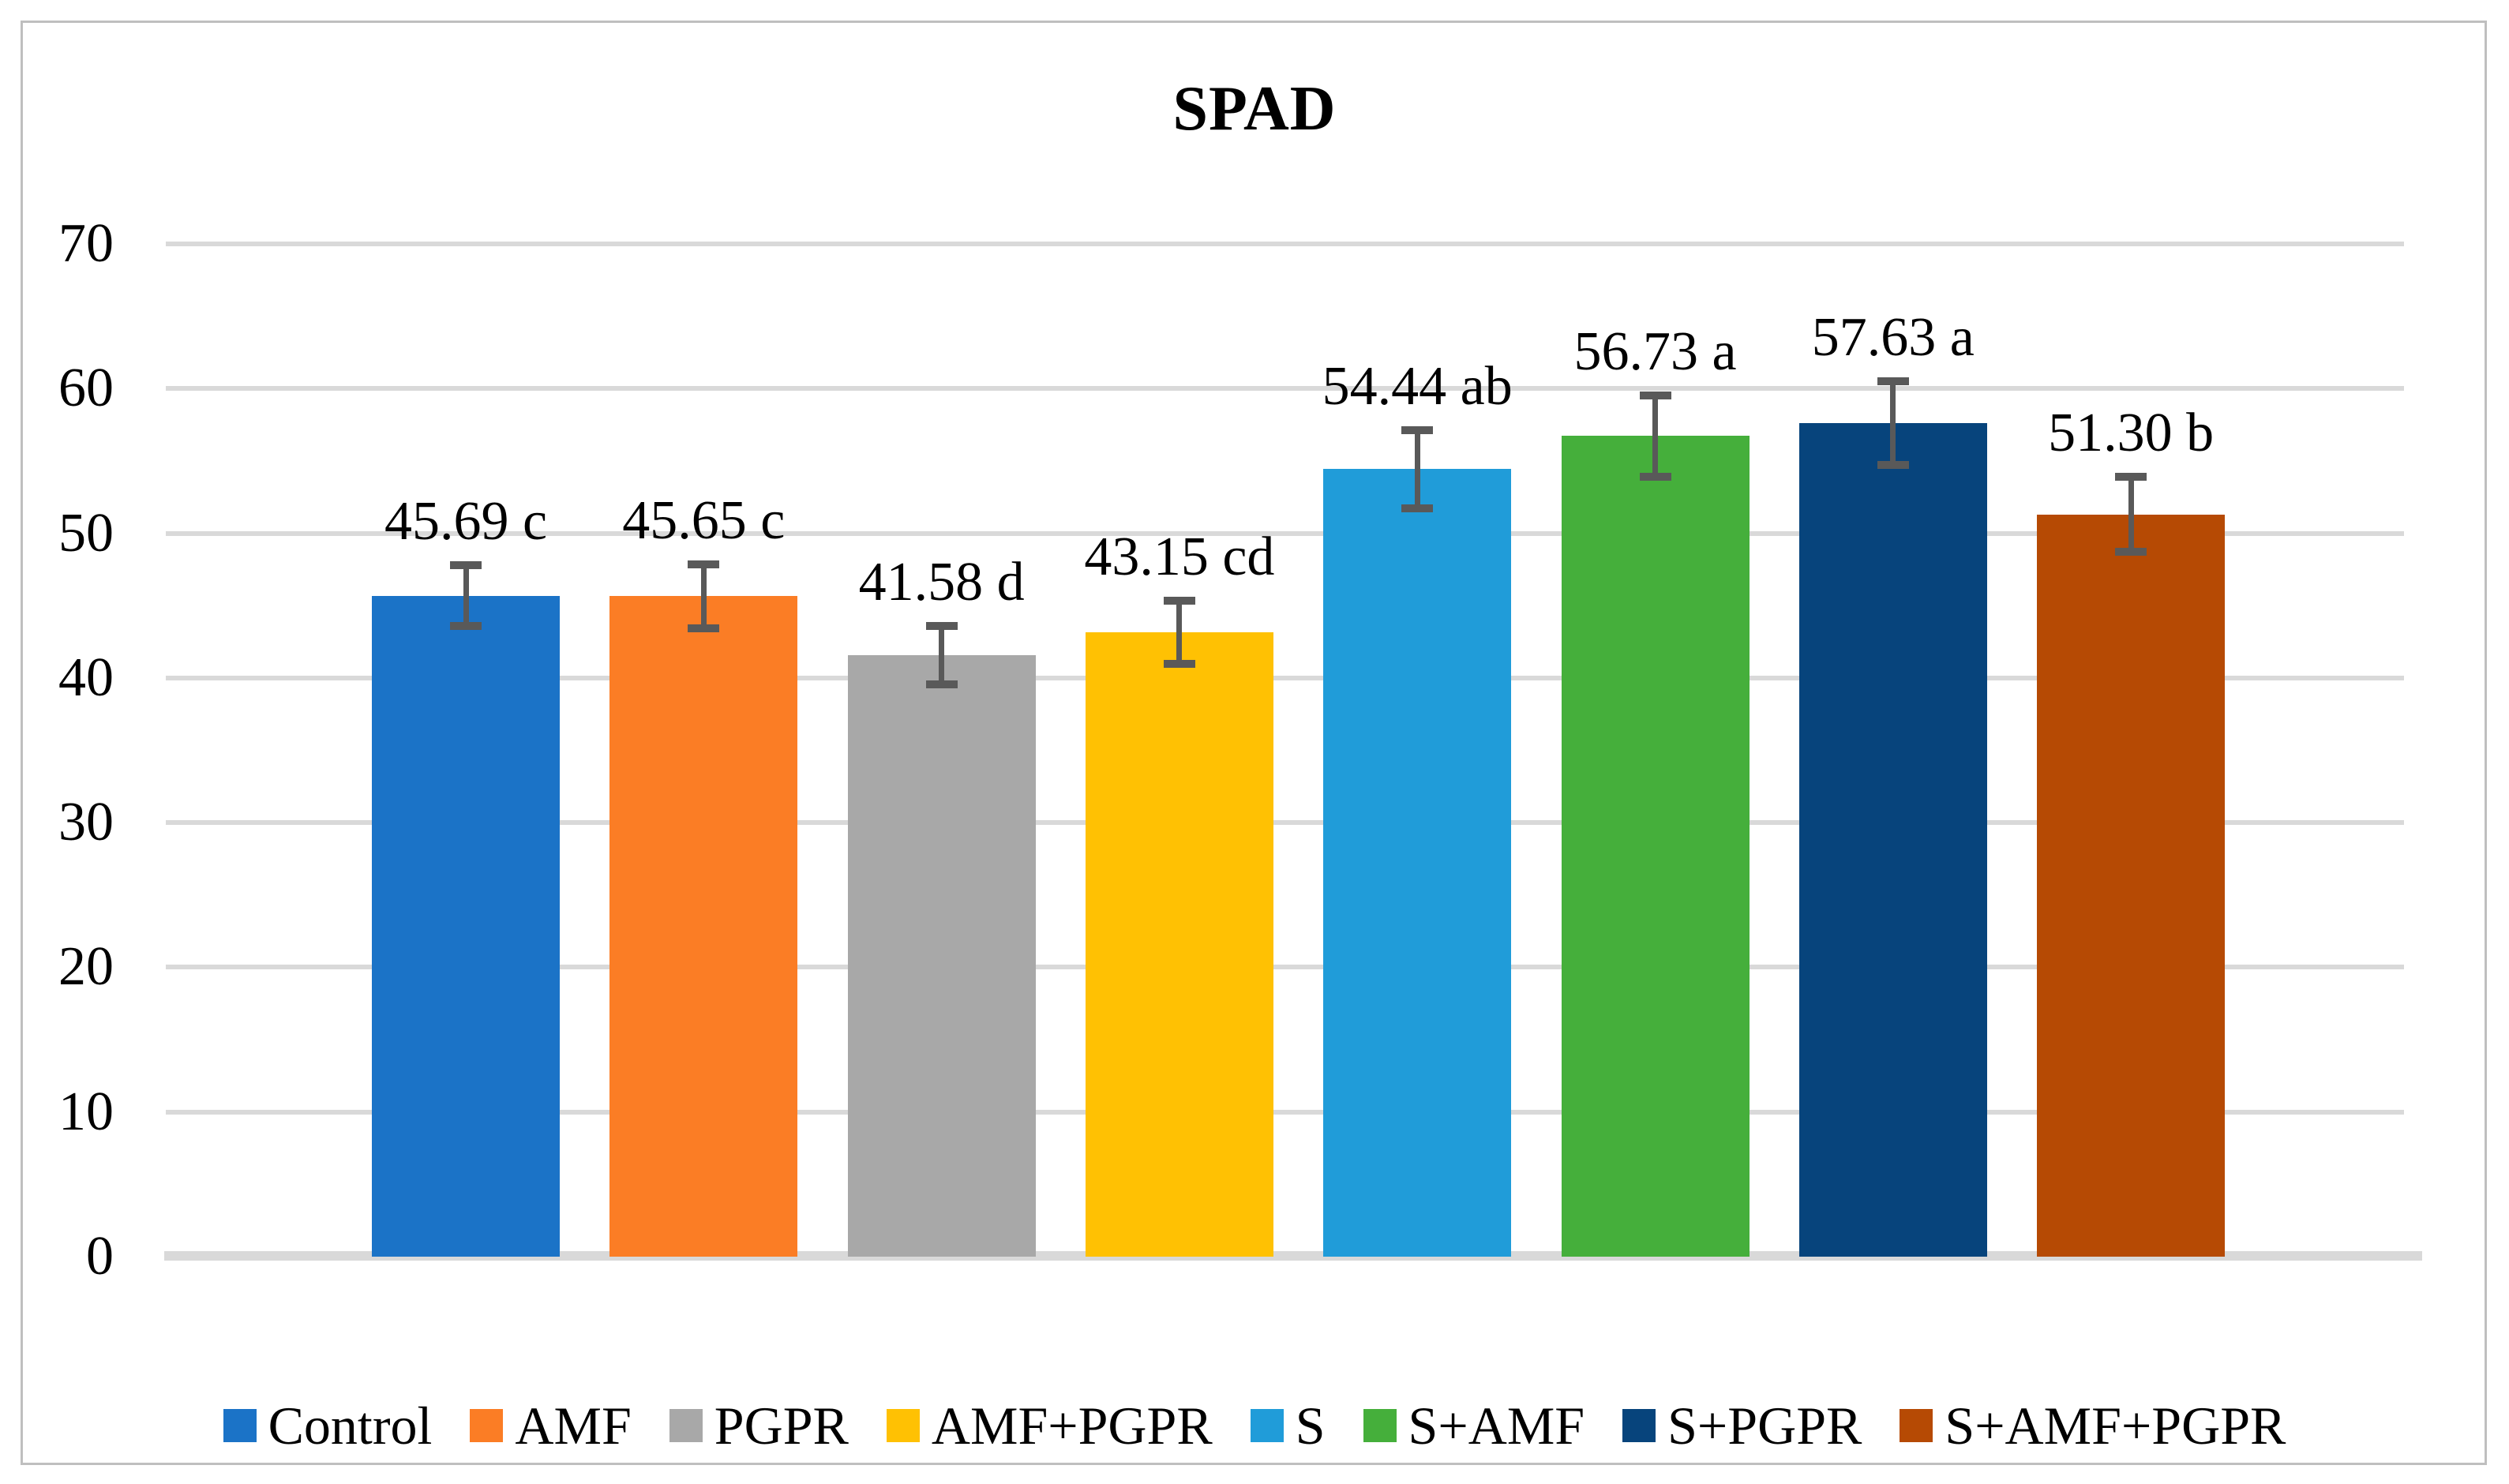 The height and width of the screenshot is (1484, 2509). I want to click on legend-item-s-pgpr: S+PGPR, so click(1742, 1425).